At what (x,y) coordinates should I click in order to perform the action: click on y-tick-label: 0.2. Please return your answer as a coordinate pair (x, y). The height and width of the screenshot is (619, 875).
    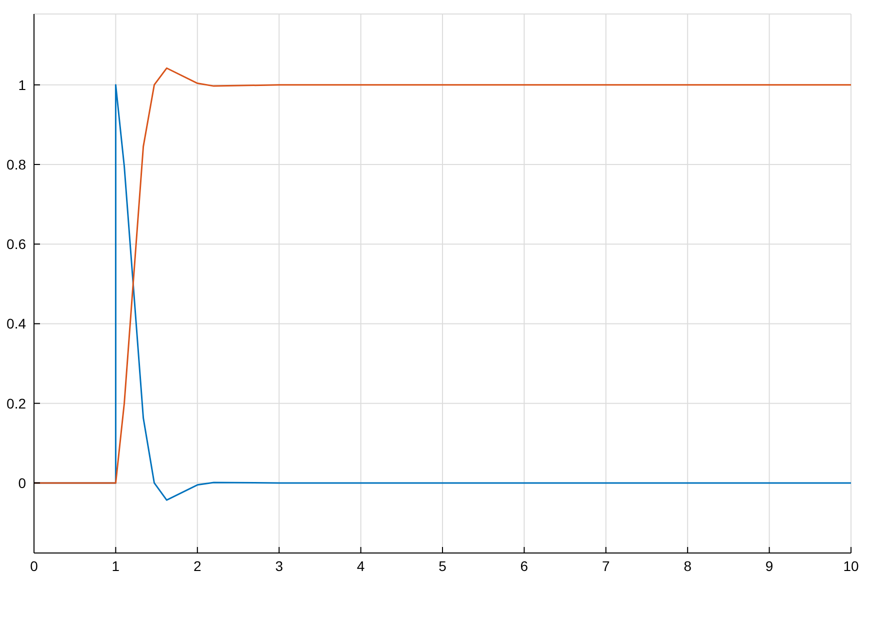
    Looking at the image, I should click on (16, 403).